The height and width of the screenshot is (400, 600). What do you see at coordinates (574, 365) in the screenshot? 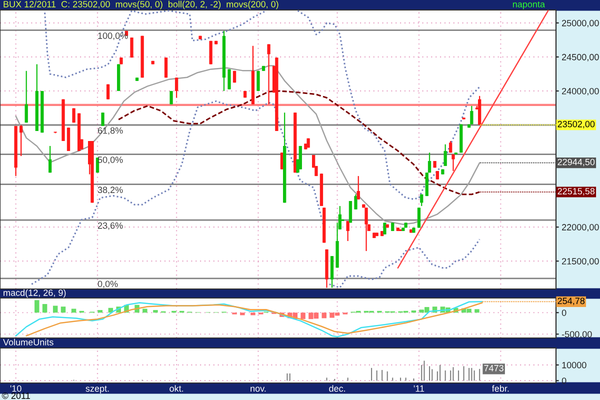
I see `y-tick-label: 10000` at bounding box center [574, 365].